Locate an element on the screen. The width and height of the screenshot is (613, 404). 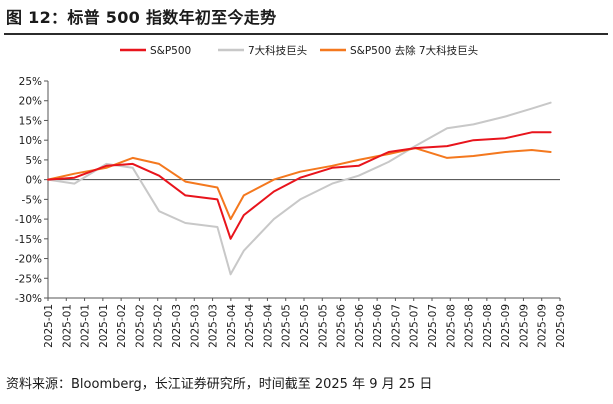
y-tick-label: -5% is located at coordinates (32, 200).